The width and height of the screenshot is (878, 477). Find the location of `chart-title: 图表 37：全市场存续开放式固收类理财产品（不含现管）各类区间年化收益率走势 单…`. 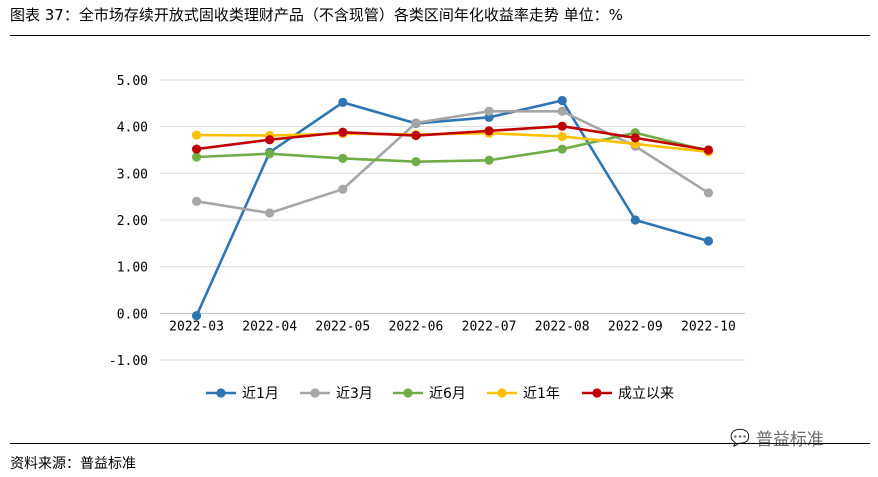

chart-title: 图表 37：全市场存续开放式固收类理财产品（不含现管）各类区间年化收益率走势 单… is located at coordinates (316, 15).